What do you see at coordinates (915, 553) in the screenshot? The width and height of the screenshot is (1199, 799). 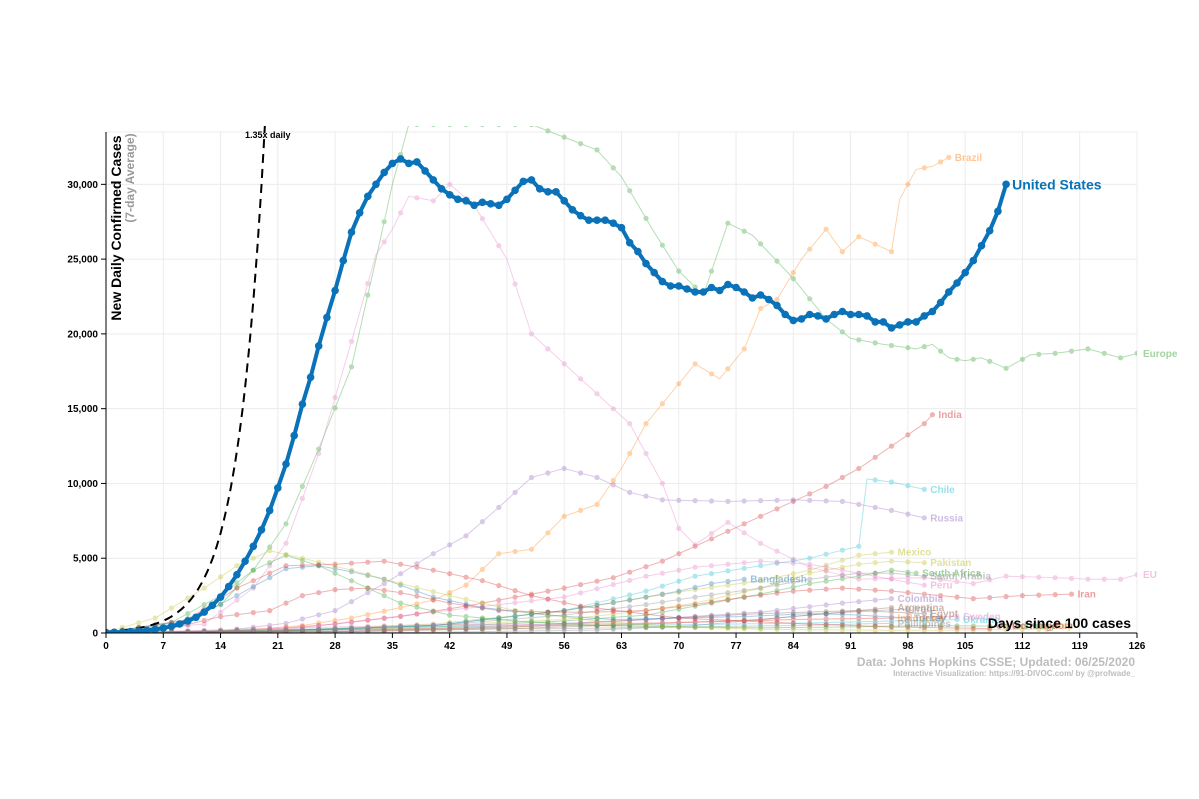 I see `series-label-mexico: Mexico` at bounding box center [915, 553].